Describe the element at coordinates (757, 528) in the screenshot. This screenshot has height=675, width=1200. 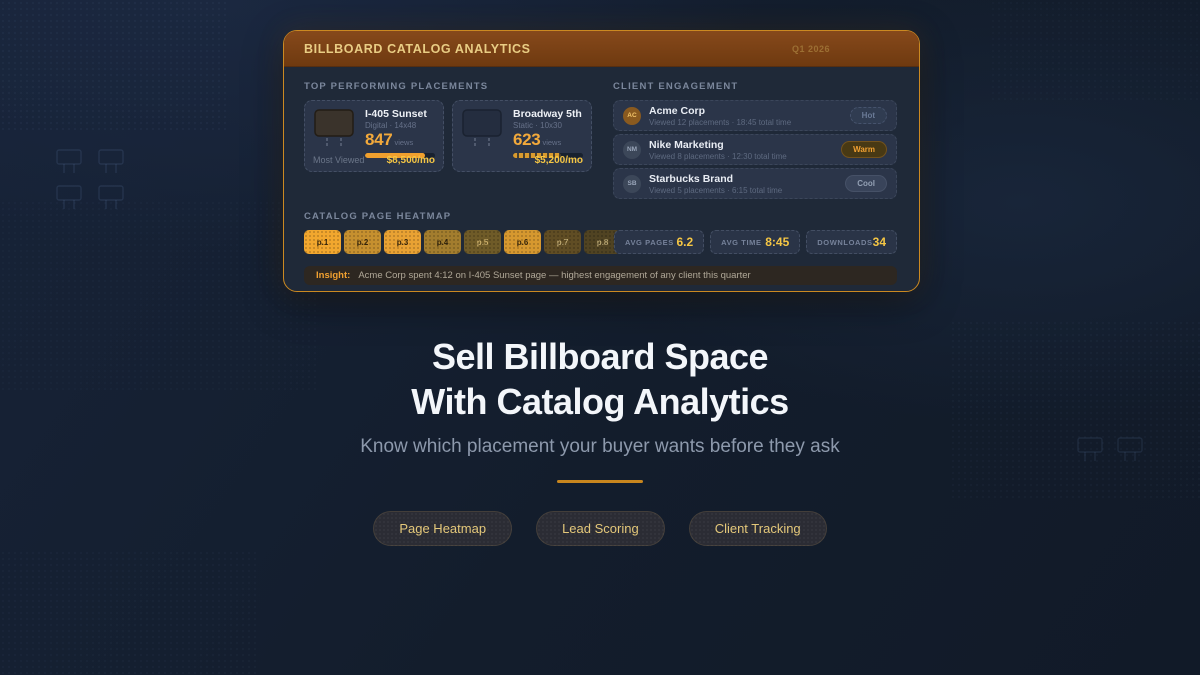
I see `feature-pill: Client Tracking` at that location.